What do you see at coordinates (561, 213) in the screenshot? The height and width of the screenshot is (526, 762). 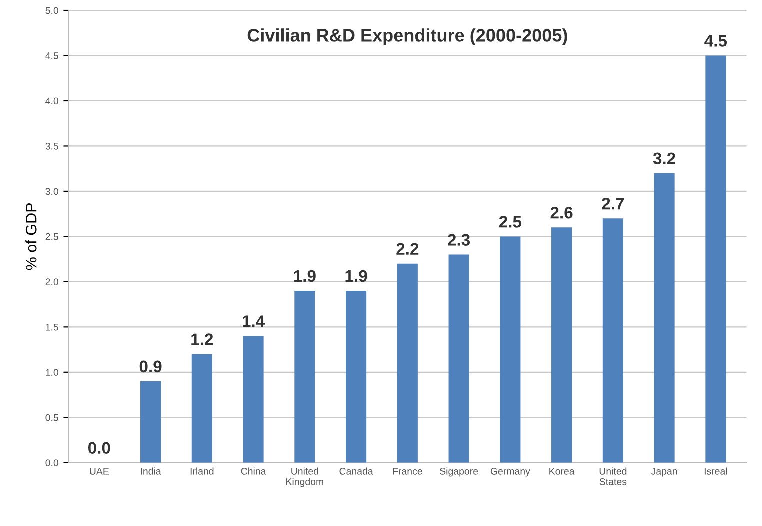 I see `data-label: 2.6` at bounding box center [561, 213].